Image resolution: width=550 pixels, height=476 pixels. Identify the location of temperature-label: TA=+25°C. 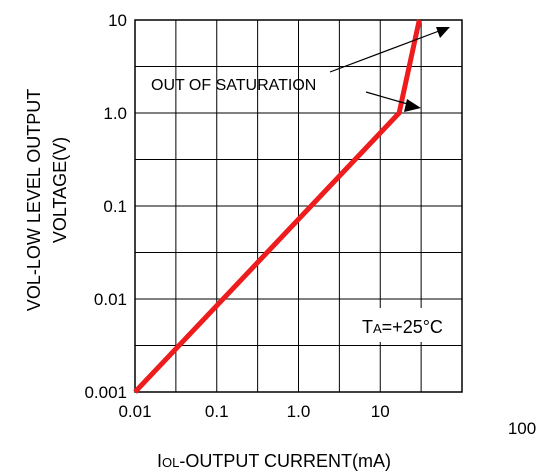
(402, 327).